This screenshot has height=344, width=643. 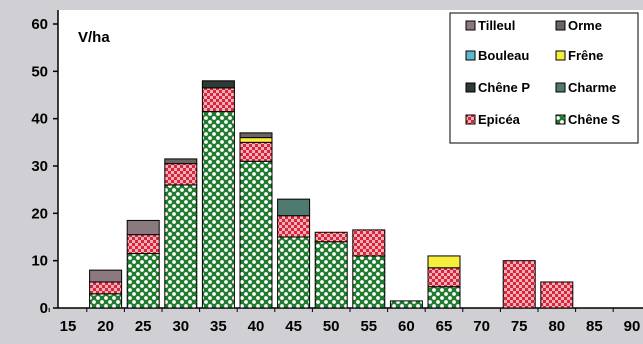 What do you see at coordinates (68, 326) in the screenshot?
I see `x-tick-label: 15` at bounding box center [68, 326].